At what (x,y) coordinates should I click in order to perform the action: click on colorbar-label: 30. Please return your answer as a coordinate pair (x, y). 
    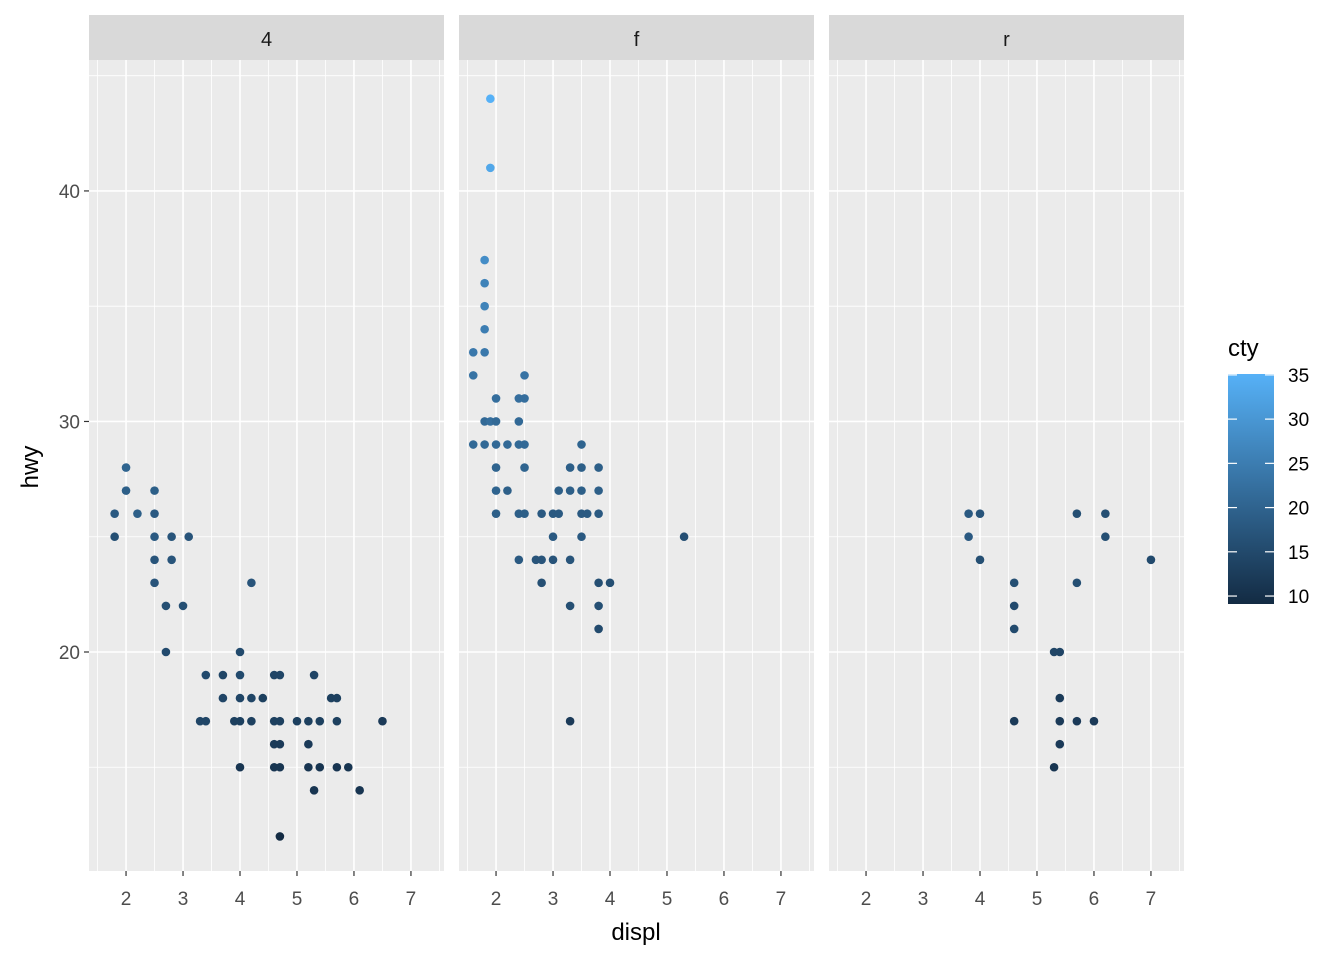
    Looking at the image, I should click on (1298, 420).